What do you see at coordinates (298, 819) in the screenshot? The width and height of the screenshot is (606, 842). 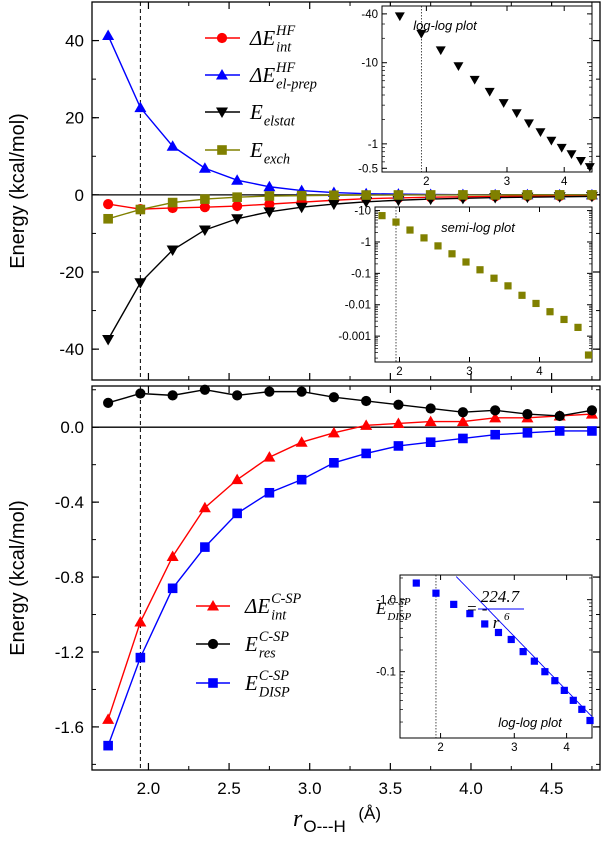 I see `x-axis-label: r` at bounding box center [298, 819].